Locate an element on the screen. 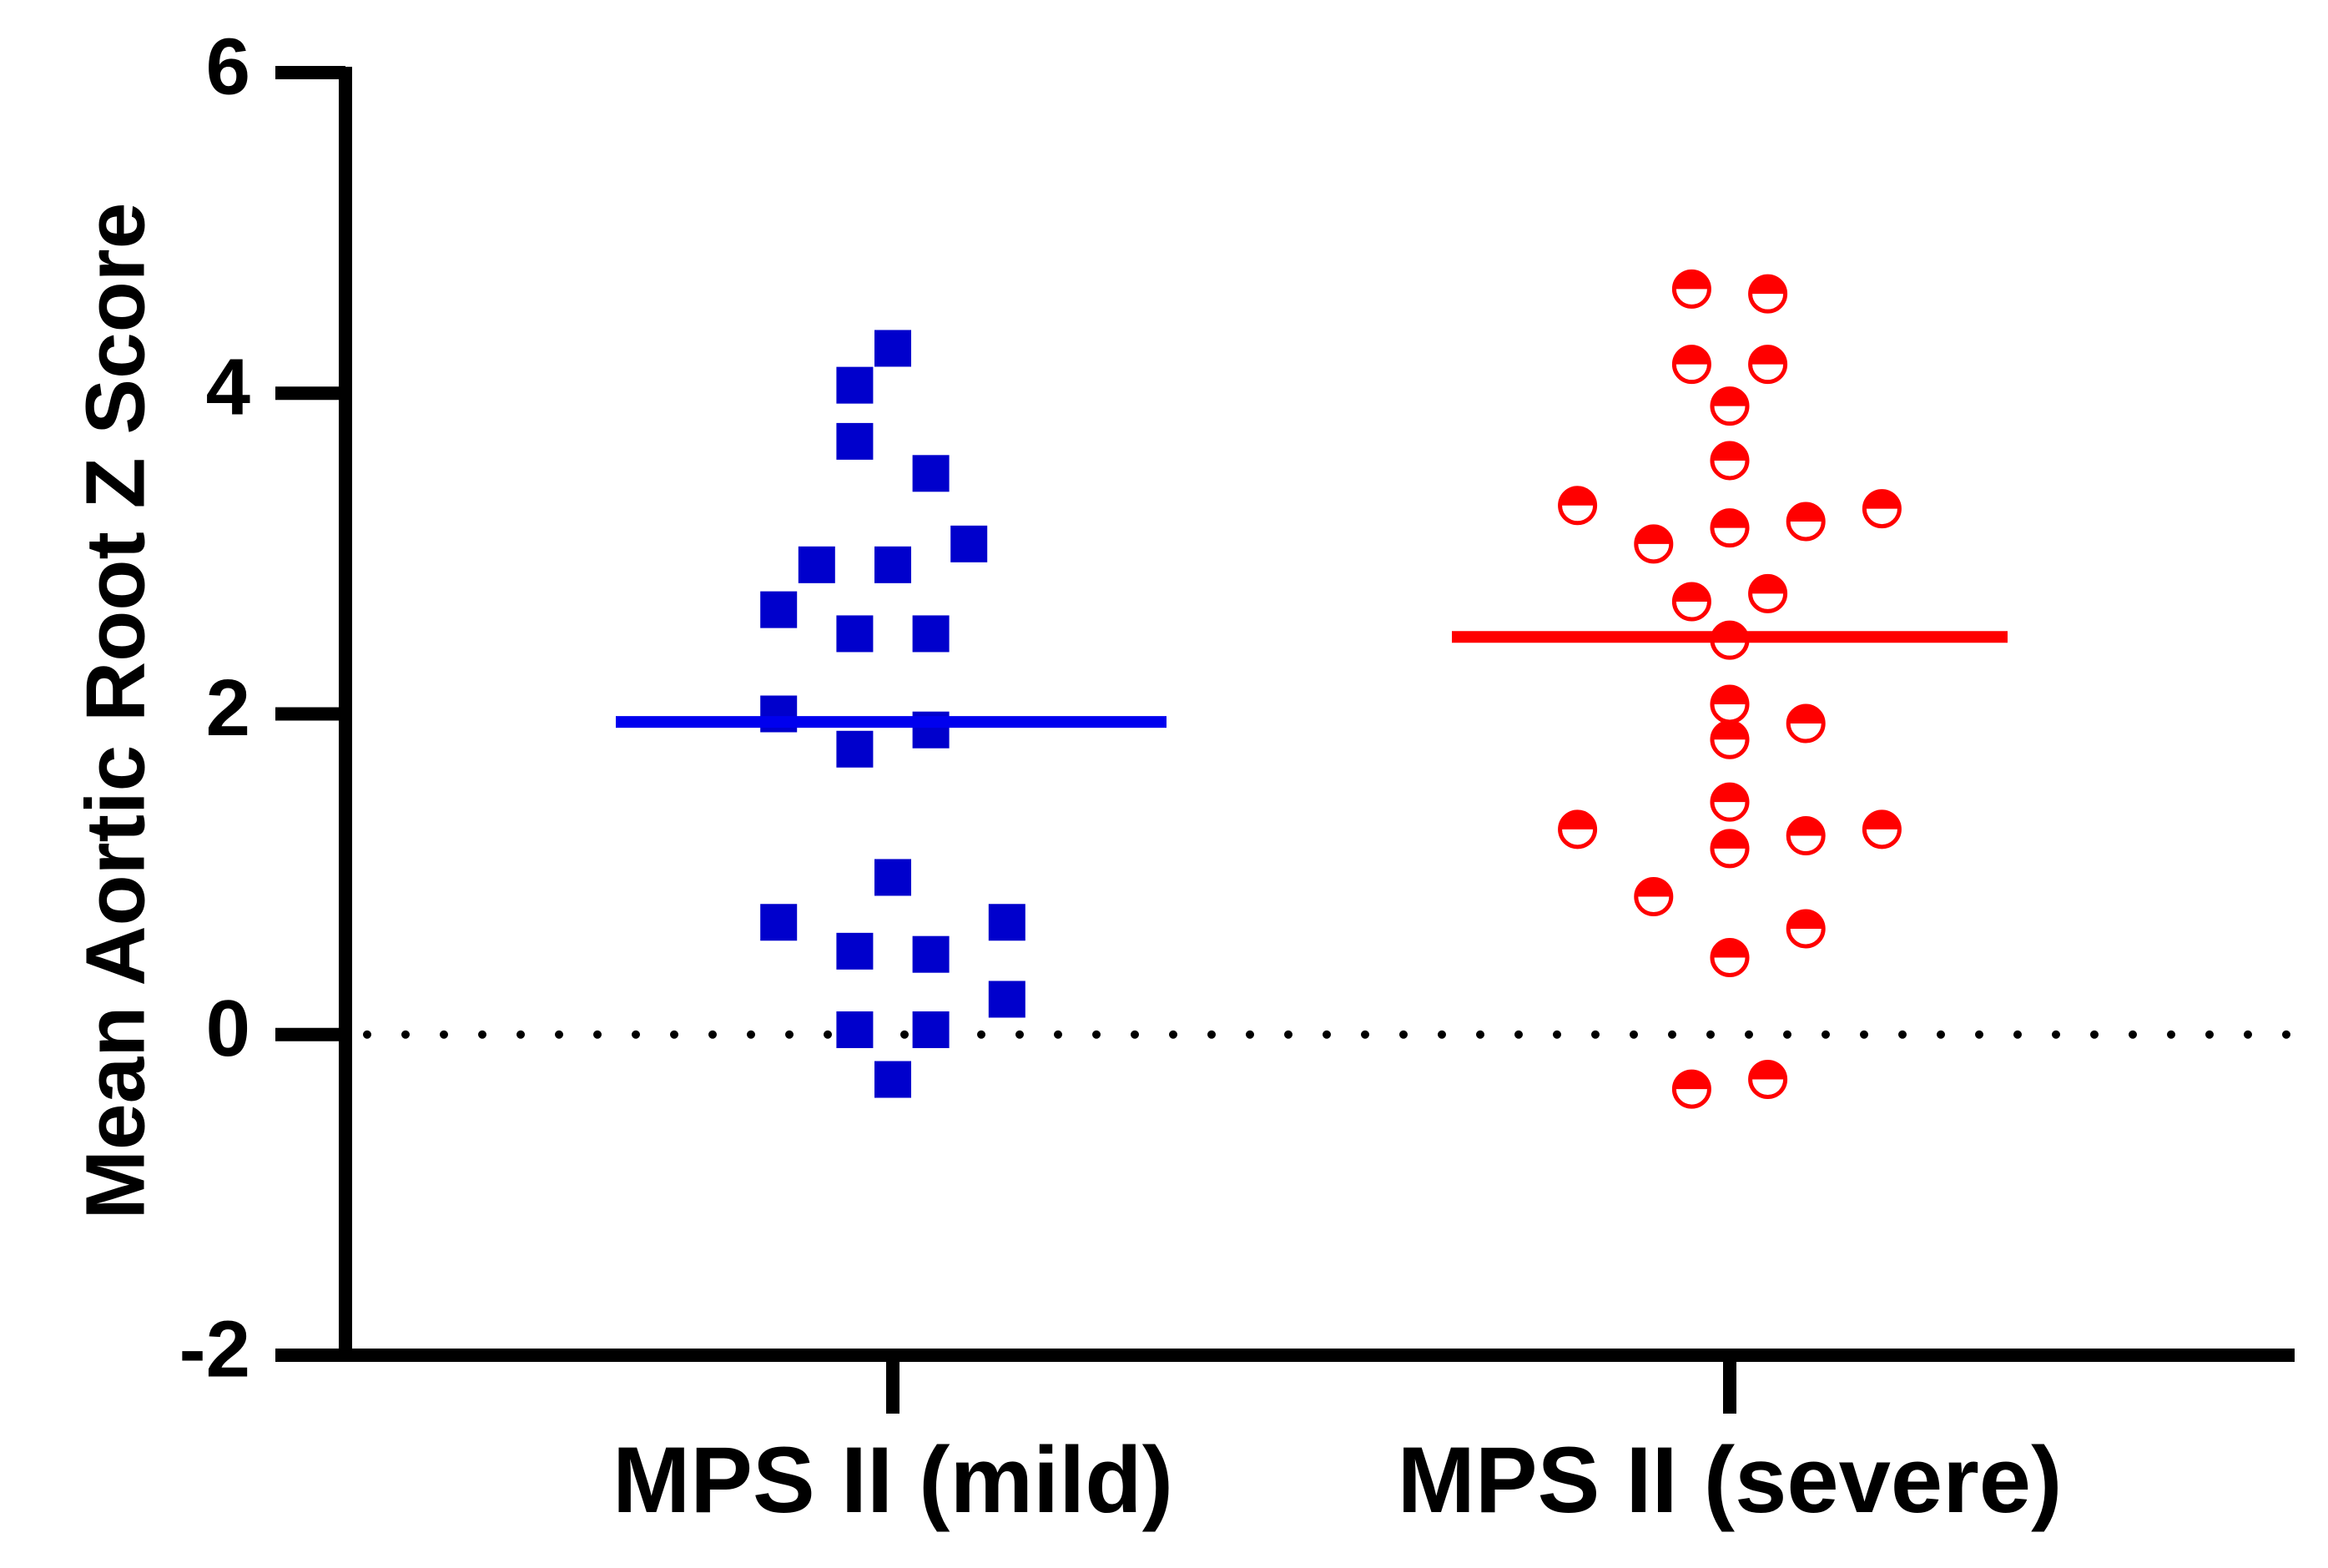  x-axis-ticks: MPS II (mild) MPS II (severe) is located at coordinates (1337, 1443).